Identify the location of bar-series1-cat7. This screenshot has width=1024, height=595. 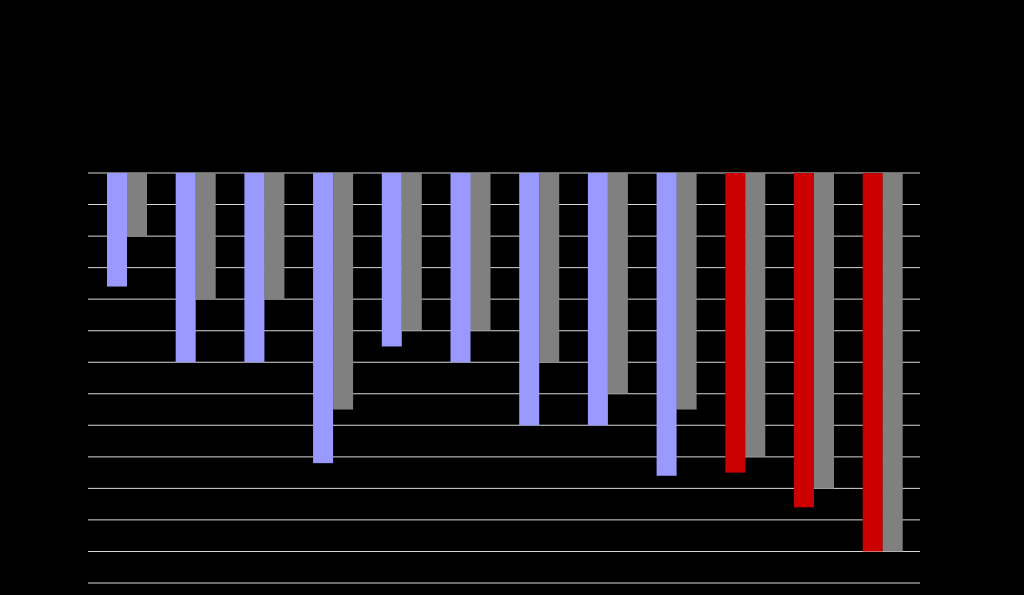
(529, 299).